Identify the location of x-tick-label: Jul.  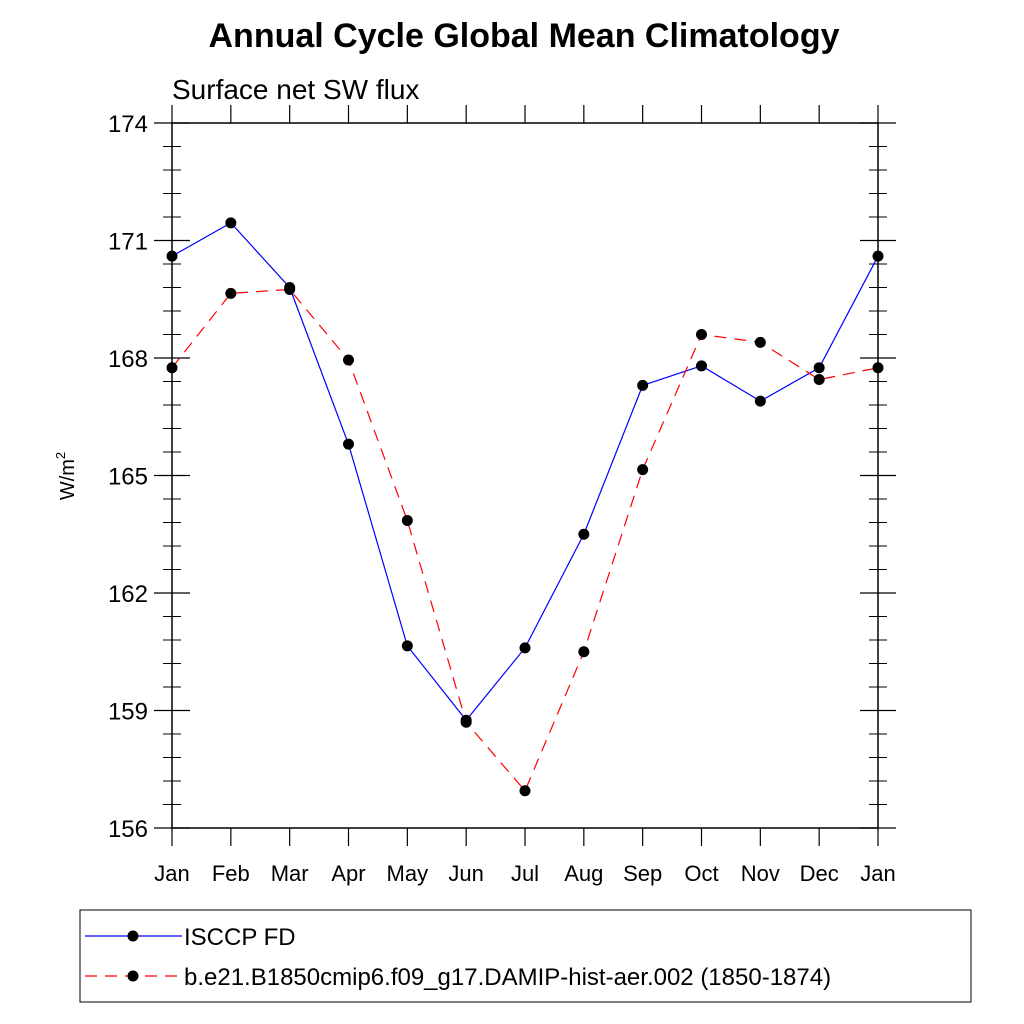
(525, 873).